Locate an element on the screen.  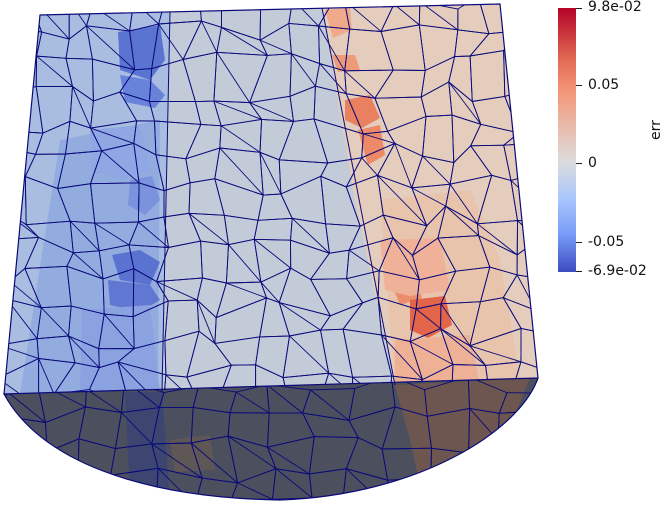
colorbar-title: err is located at coordinates (656, 130).